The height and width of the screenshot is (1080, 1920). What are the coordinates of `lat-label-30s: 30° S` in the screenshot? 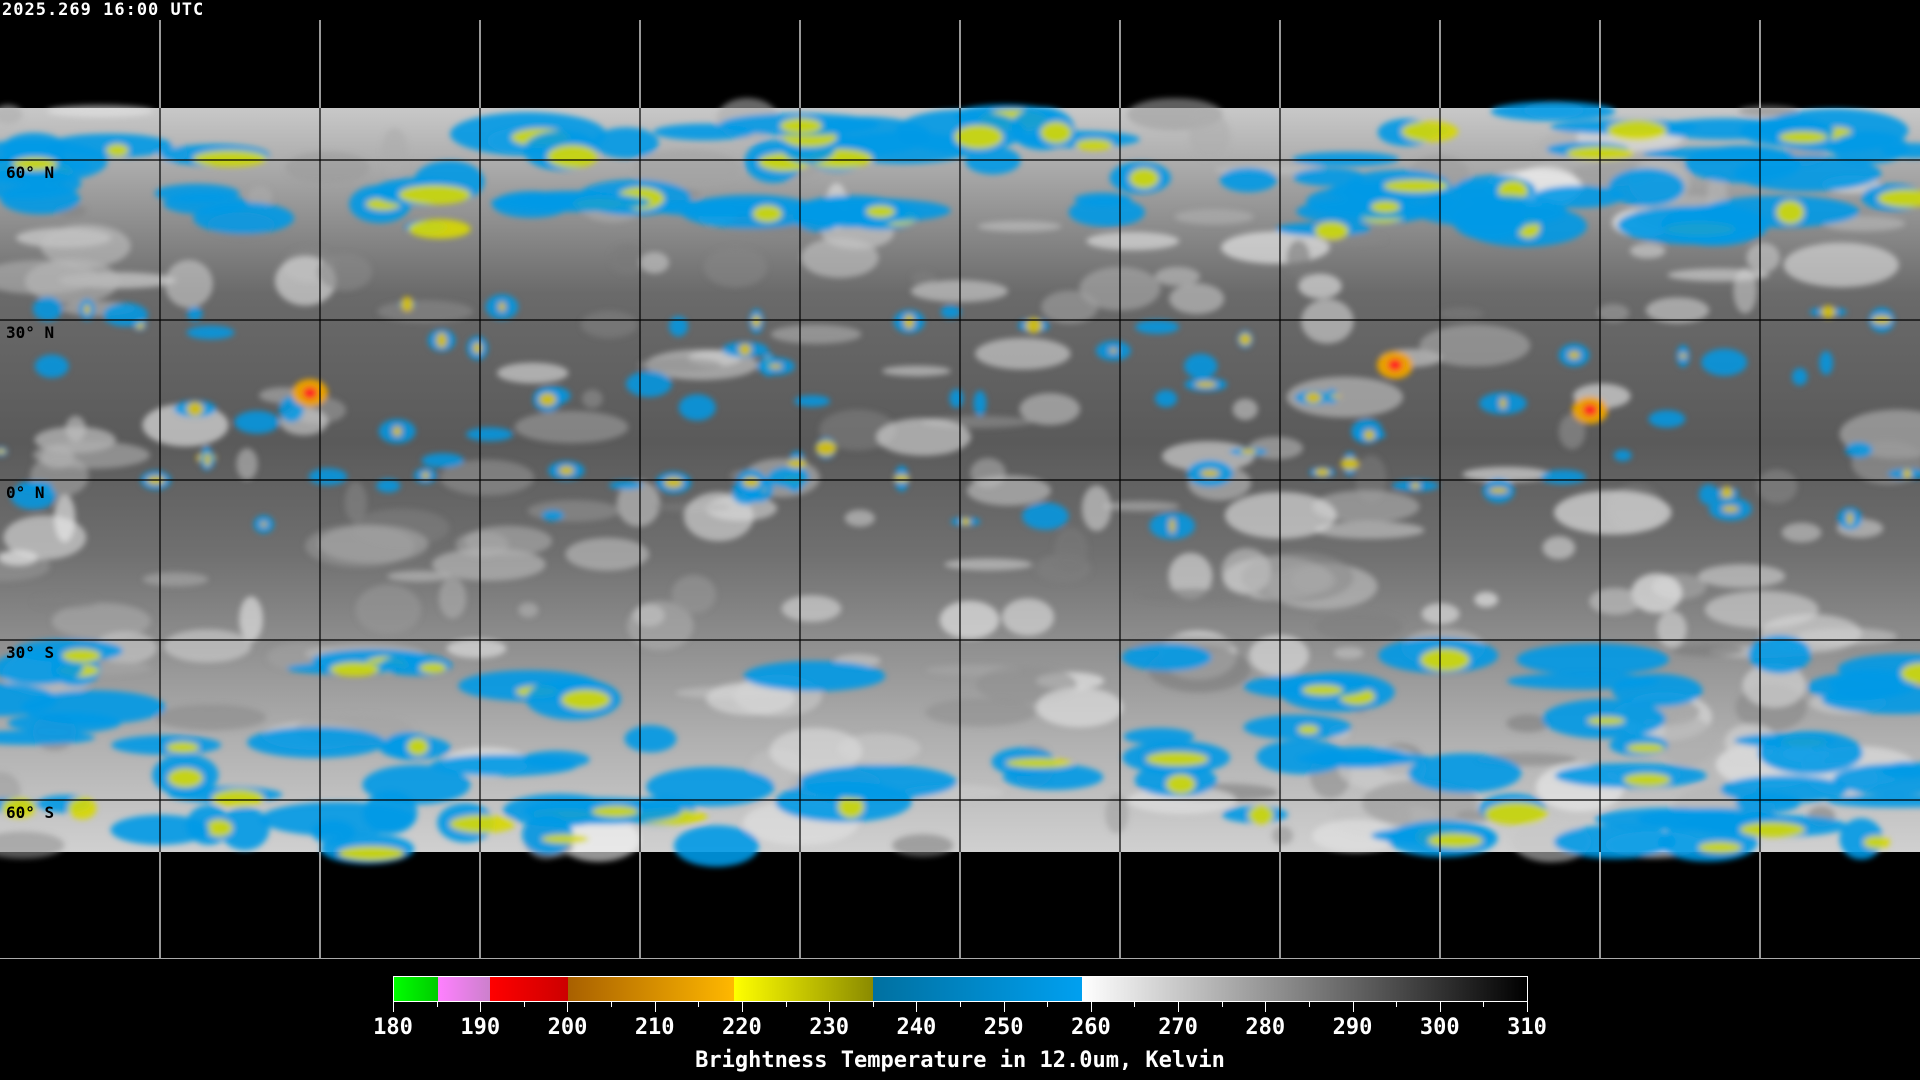 It's located at (30, 652).